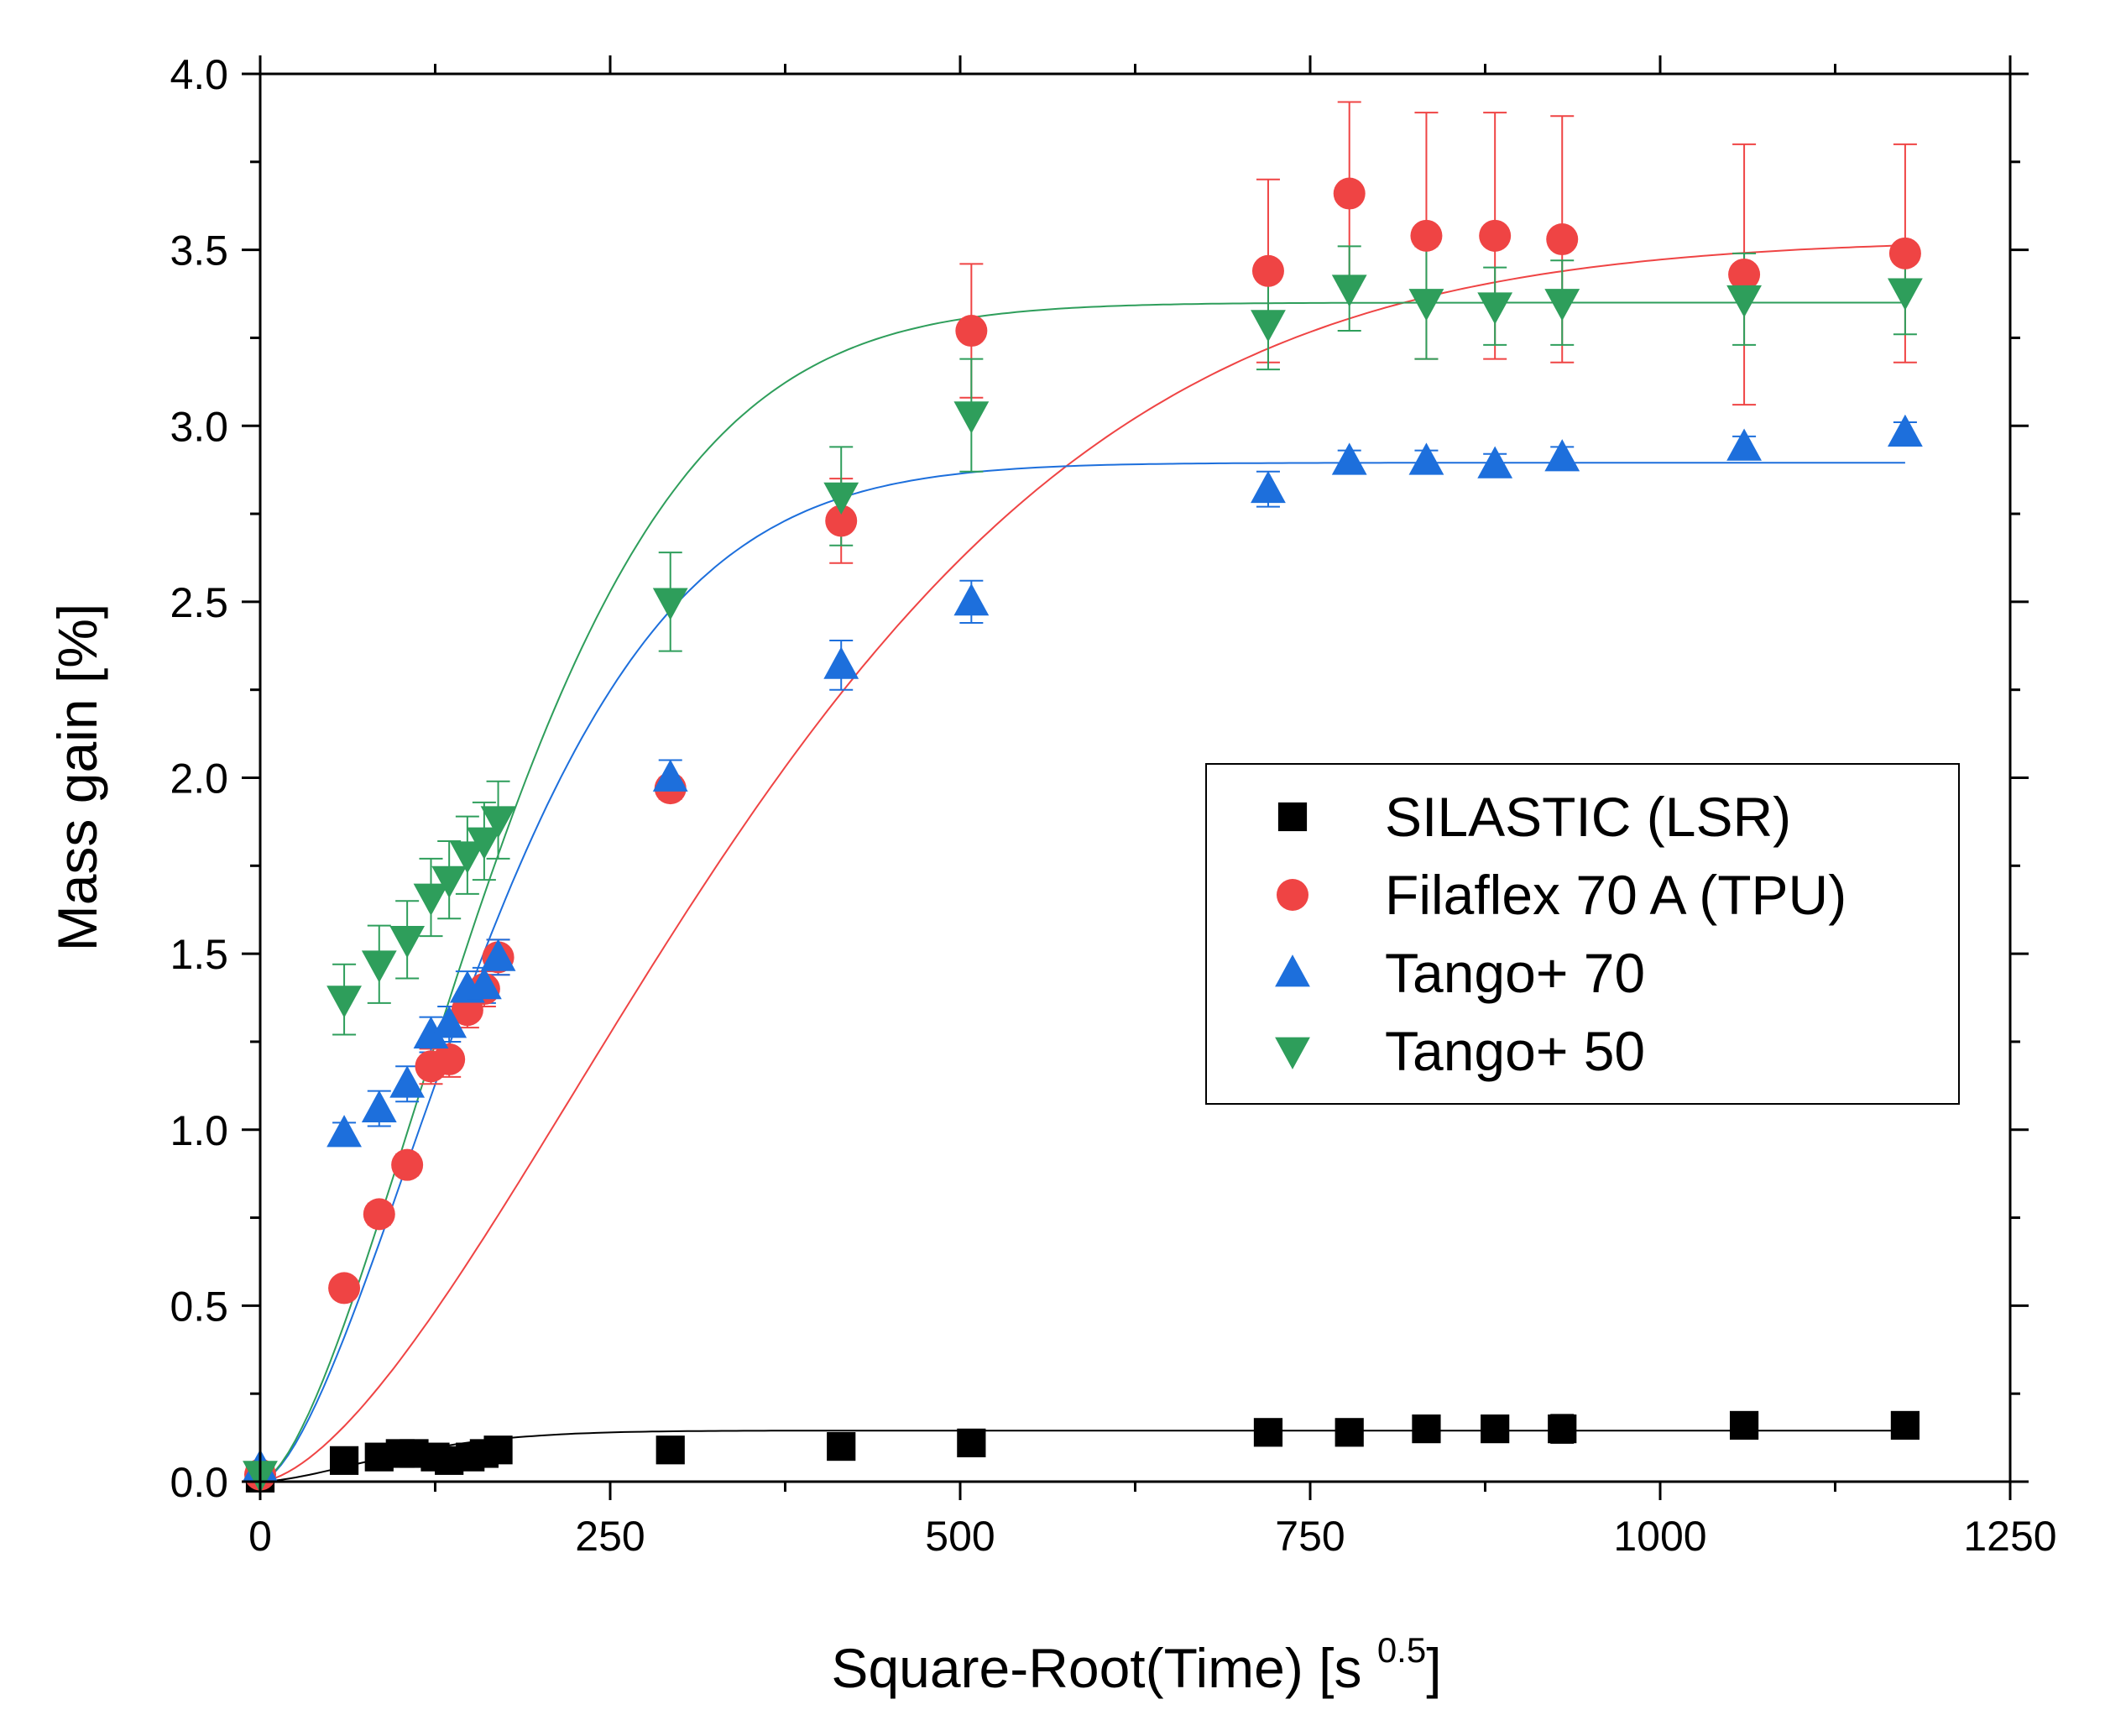 The image size is (2105, 1736). What do you see at coordinates (199, 779) in the screenshot?
I see `y-tick-label: 2.0` at bounding box center [199, 779].